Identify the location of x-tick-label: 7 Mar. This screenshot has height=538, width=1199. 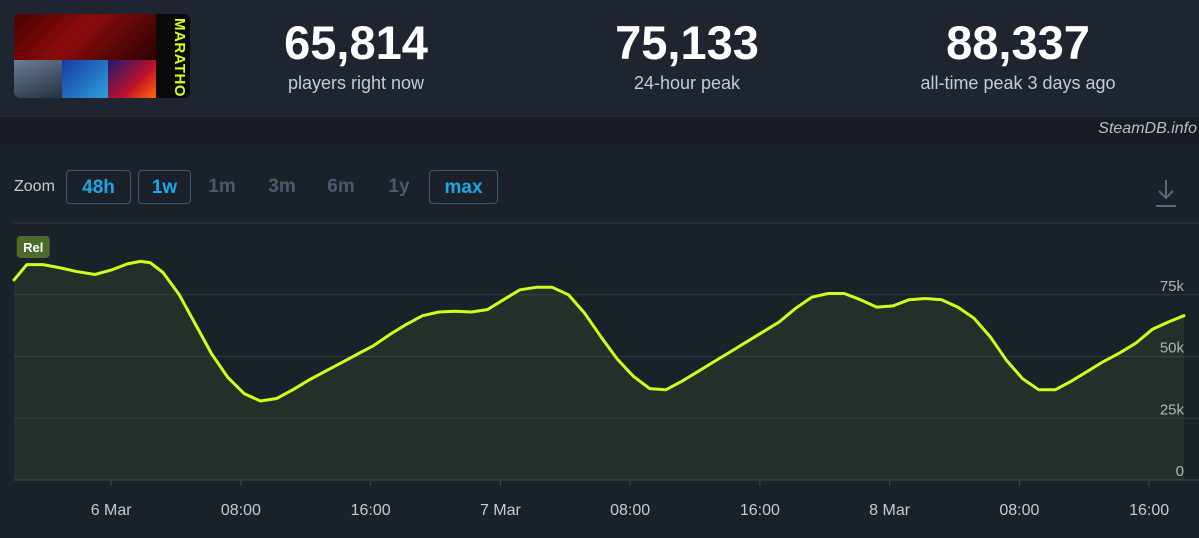
(501, 510).